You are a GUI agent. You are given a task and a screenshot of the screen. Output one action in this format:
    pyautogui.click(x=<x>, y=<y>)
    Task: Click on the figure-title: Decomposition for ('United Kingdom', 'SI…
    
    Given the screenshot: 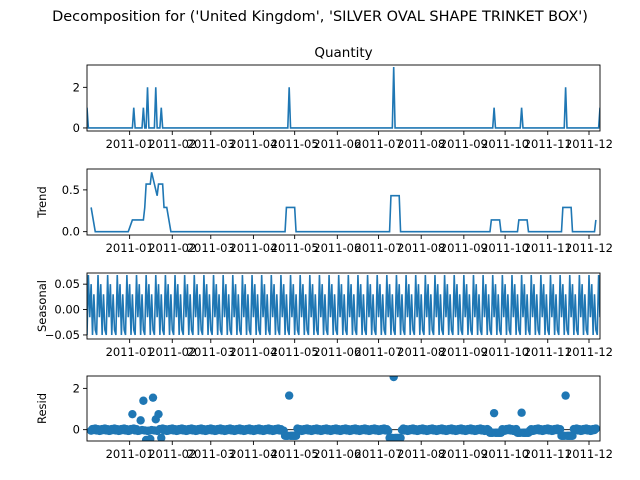 What is the action you would take?
    pyautogui.click(x=320, y=17)
    